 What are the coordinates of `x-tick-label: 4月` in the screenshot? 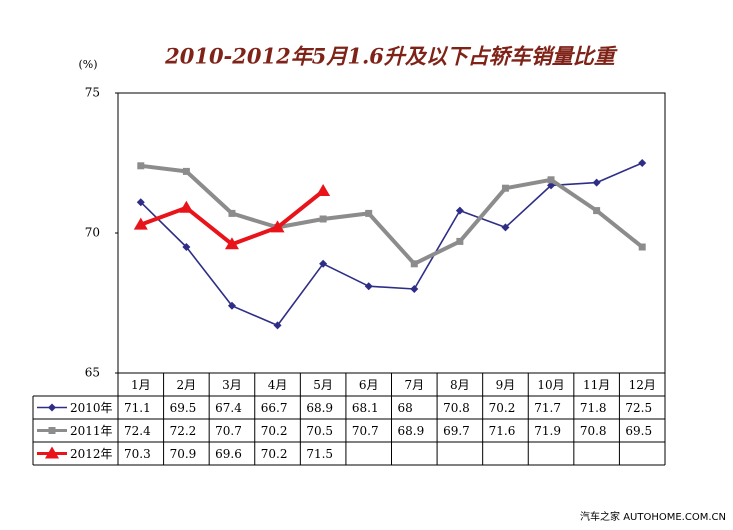 It's located at (278, 385).